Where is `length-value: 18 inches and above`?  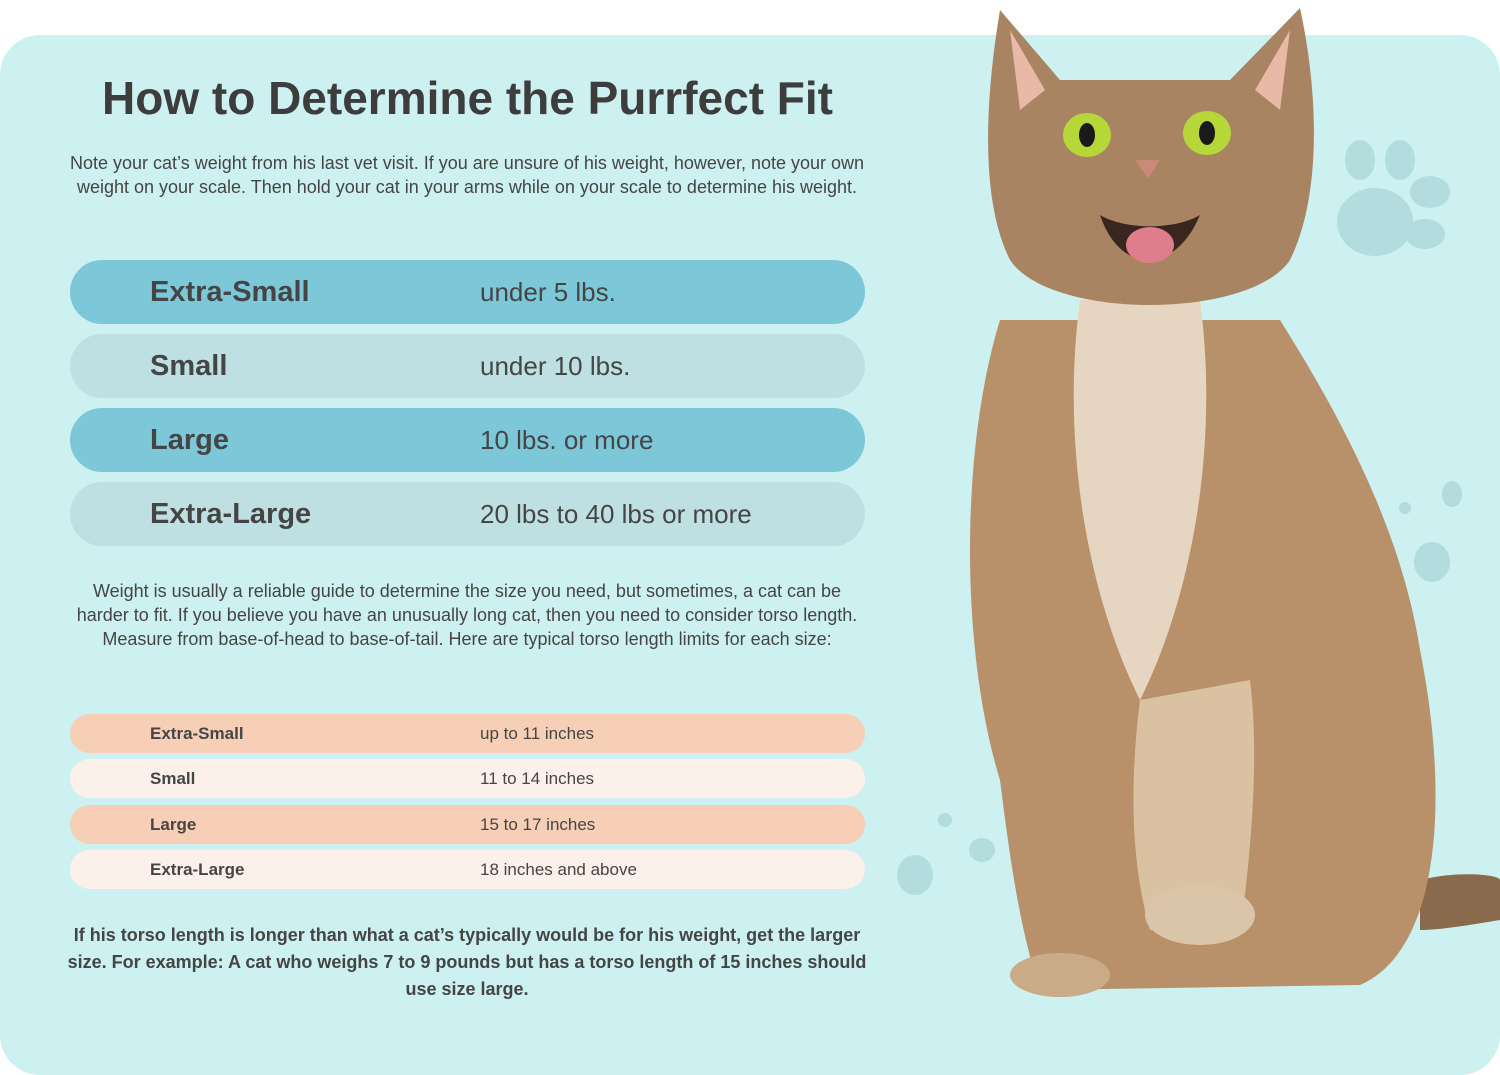
length-value: 18 inches and above is located at coordinates (558, 869).